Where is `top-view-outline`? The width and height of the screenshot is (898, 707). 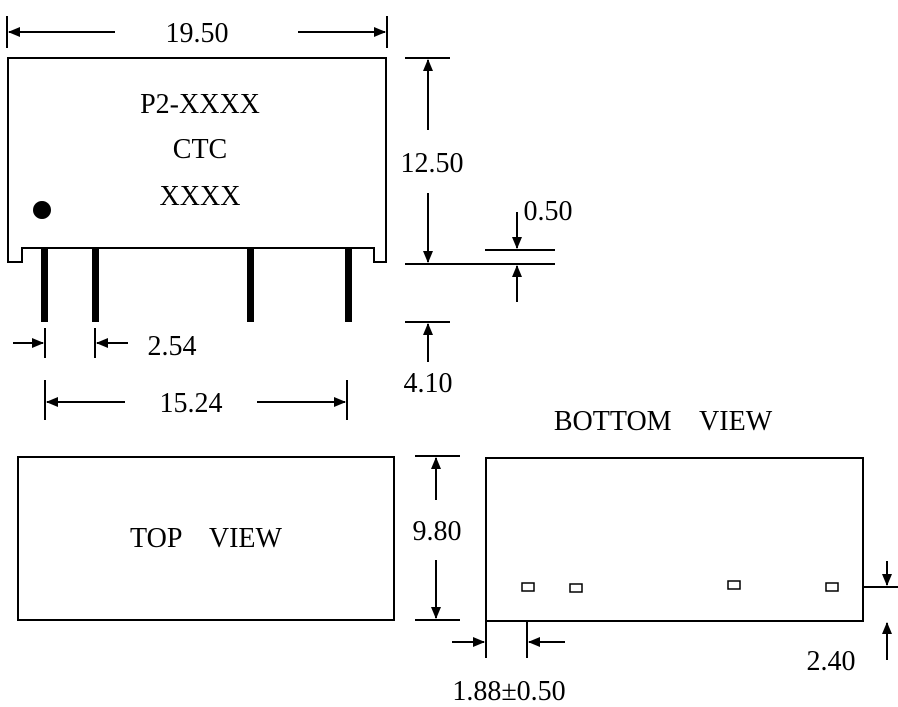 top-view-outline is located at coordinates (206, 538).